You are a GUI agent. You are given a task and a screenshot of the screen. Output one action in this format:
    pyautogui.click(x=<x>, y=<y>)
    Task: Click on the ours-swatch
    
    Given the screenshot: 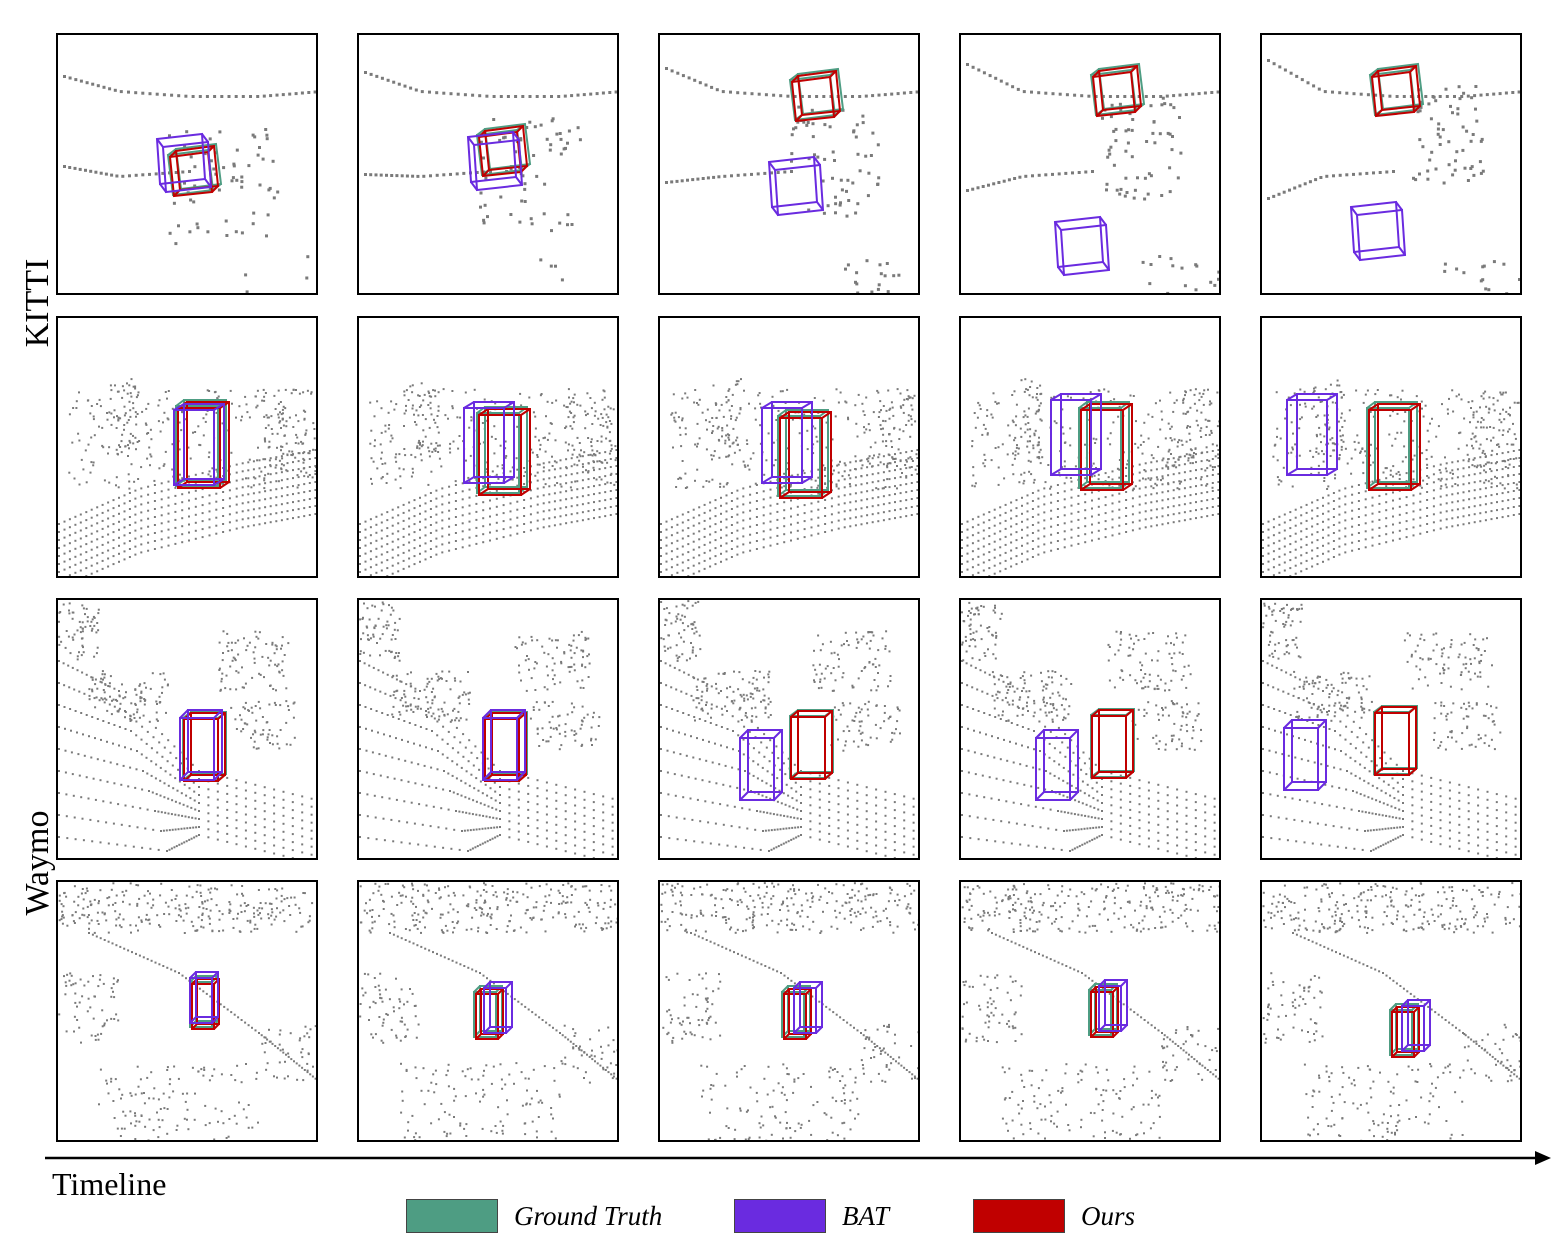 What is the action you would take?
    pyautogui.click(x=1019, y=1216)
    